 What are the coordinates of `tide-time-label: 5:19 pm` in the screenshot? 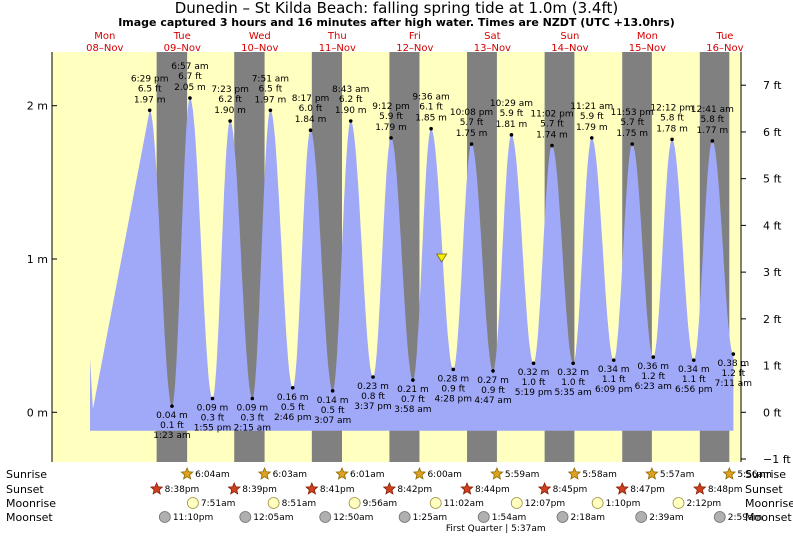 It's located at (534, 393).